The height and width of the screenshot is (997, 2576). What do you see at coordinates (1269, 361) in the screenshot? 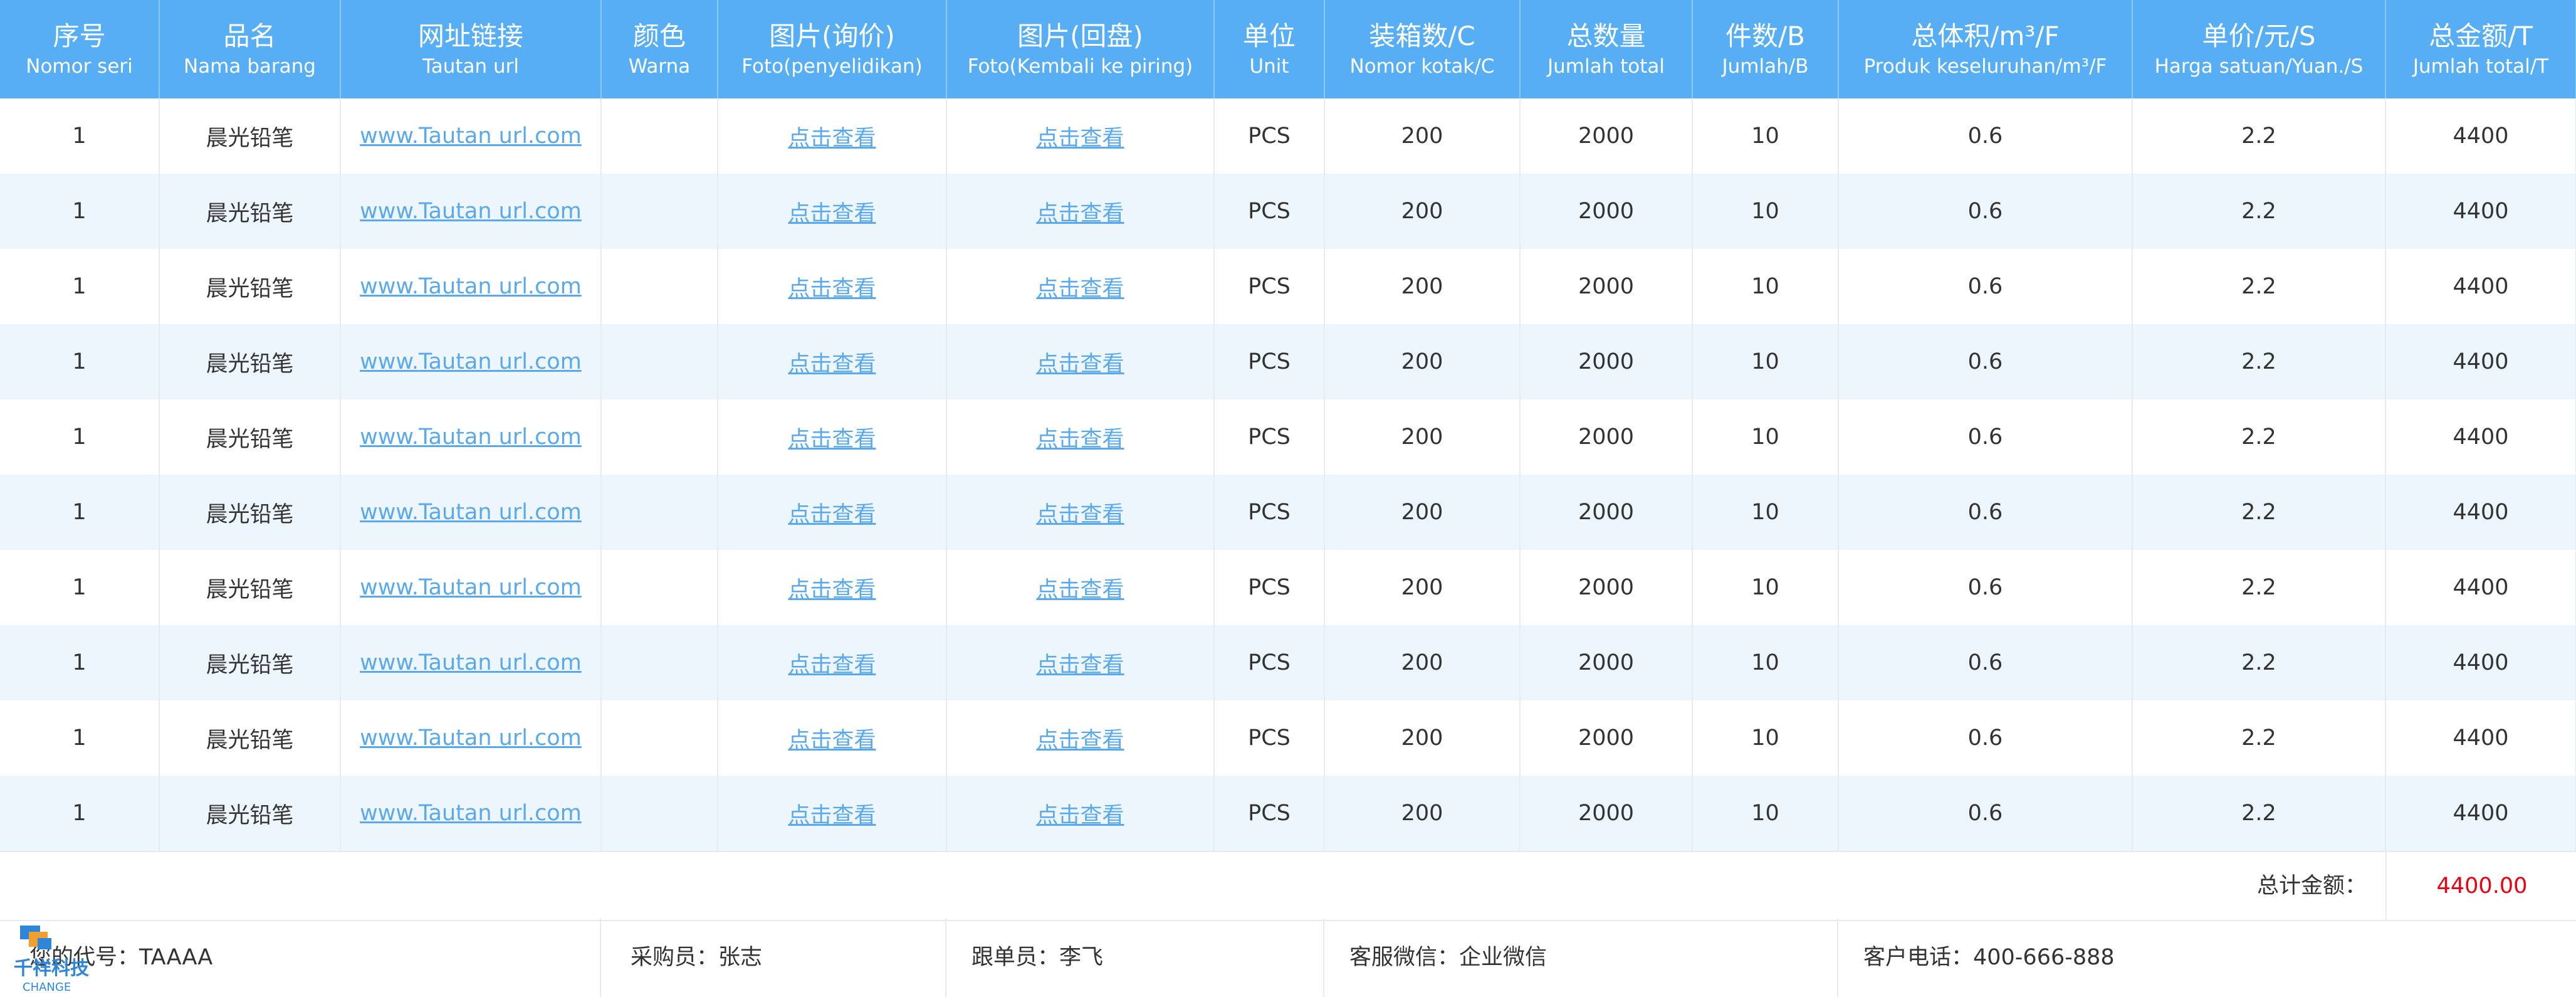
I see `table-cell: PCS` at bounding box center [1269, 361].